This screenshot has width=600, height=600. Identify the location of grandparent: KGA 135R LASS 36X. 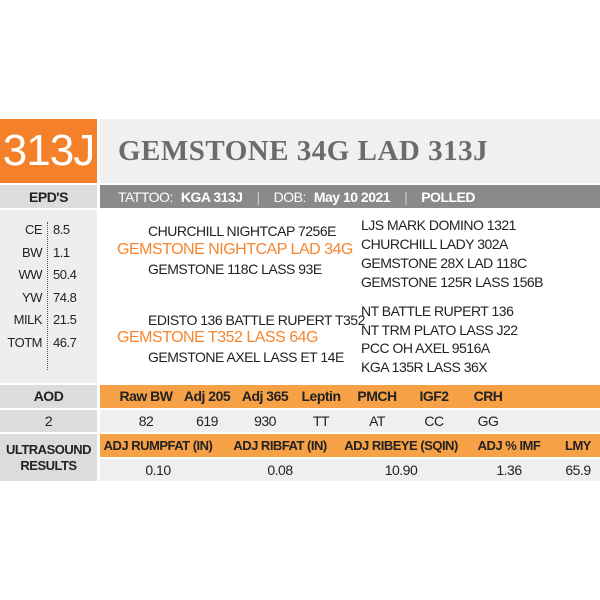
(424, 367).